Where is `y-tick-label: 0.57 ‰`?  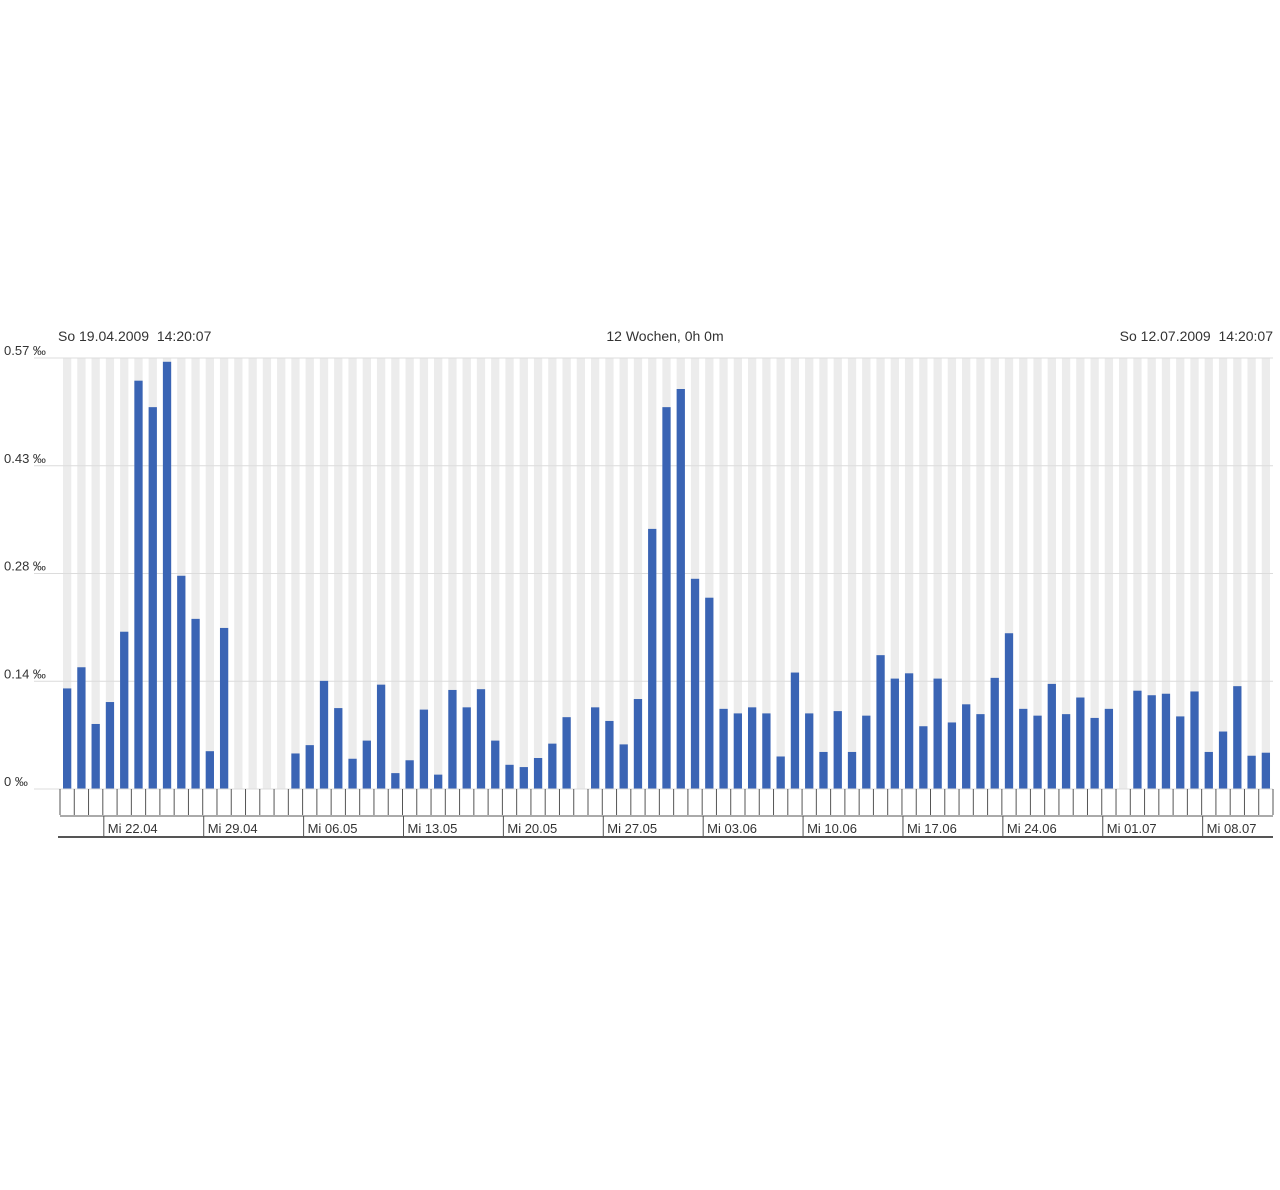 y-tick-label: 0.57 ‰ is located at coordinates (25, 350).